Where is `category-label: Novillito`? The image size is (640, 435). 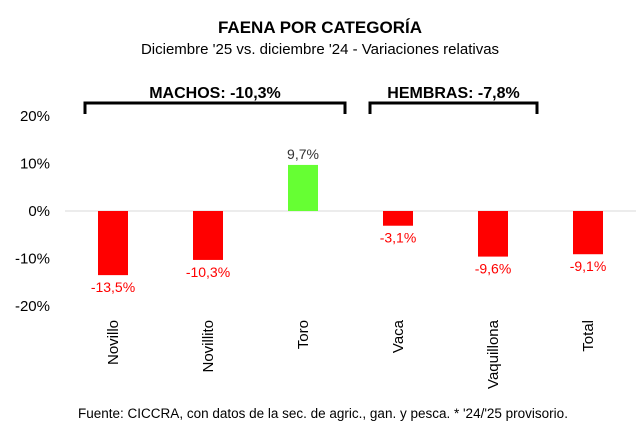
category-label: Novillito is located at coordinates (208, 346).